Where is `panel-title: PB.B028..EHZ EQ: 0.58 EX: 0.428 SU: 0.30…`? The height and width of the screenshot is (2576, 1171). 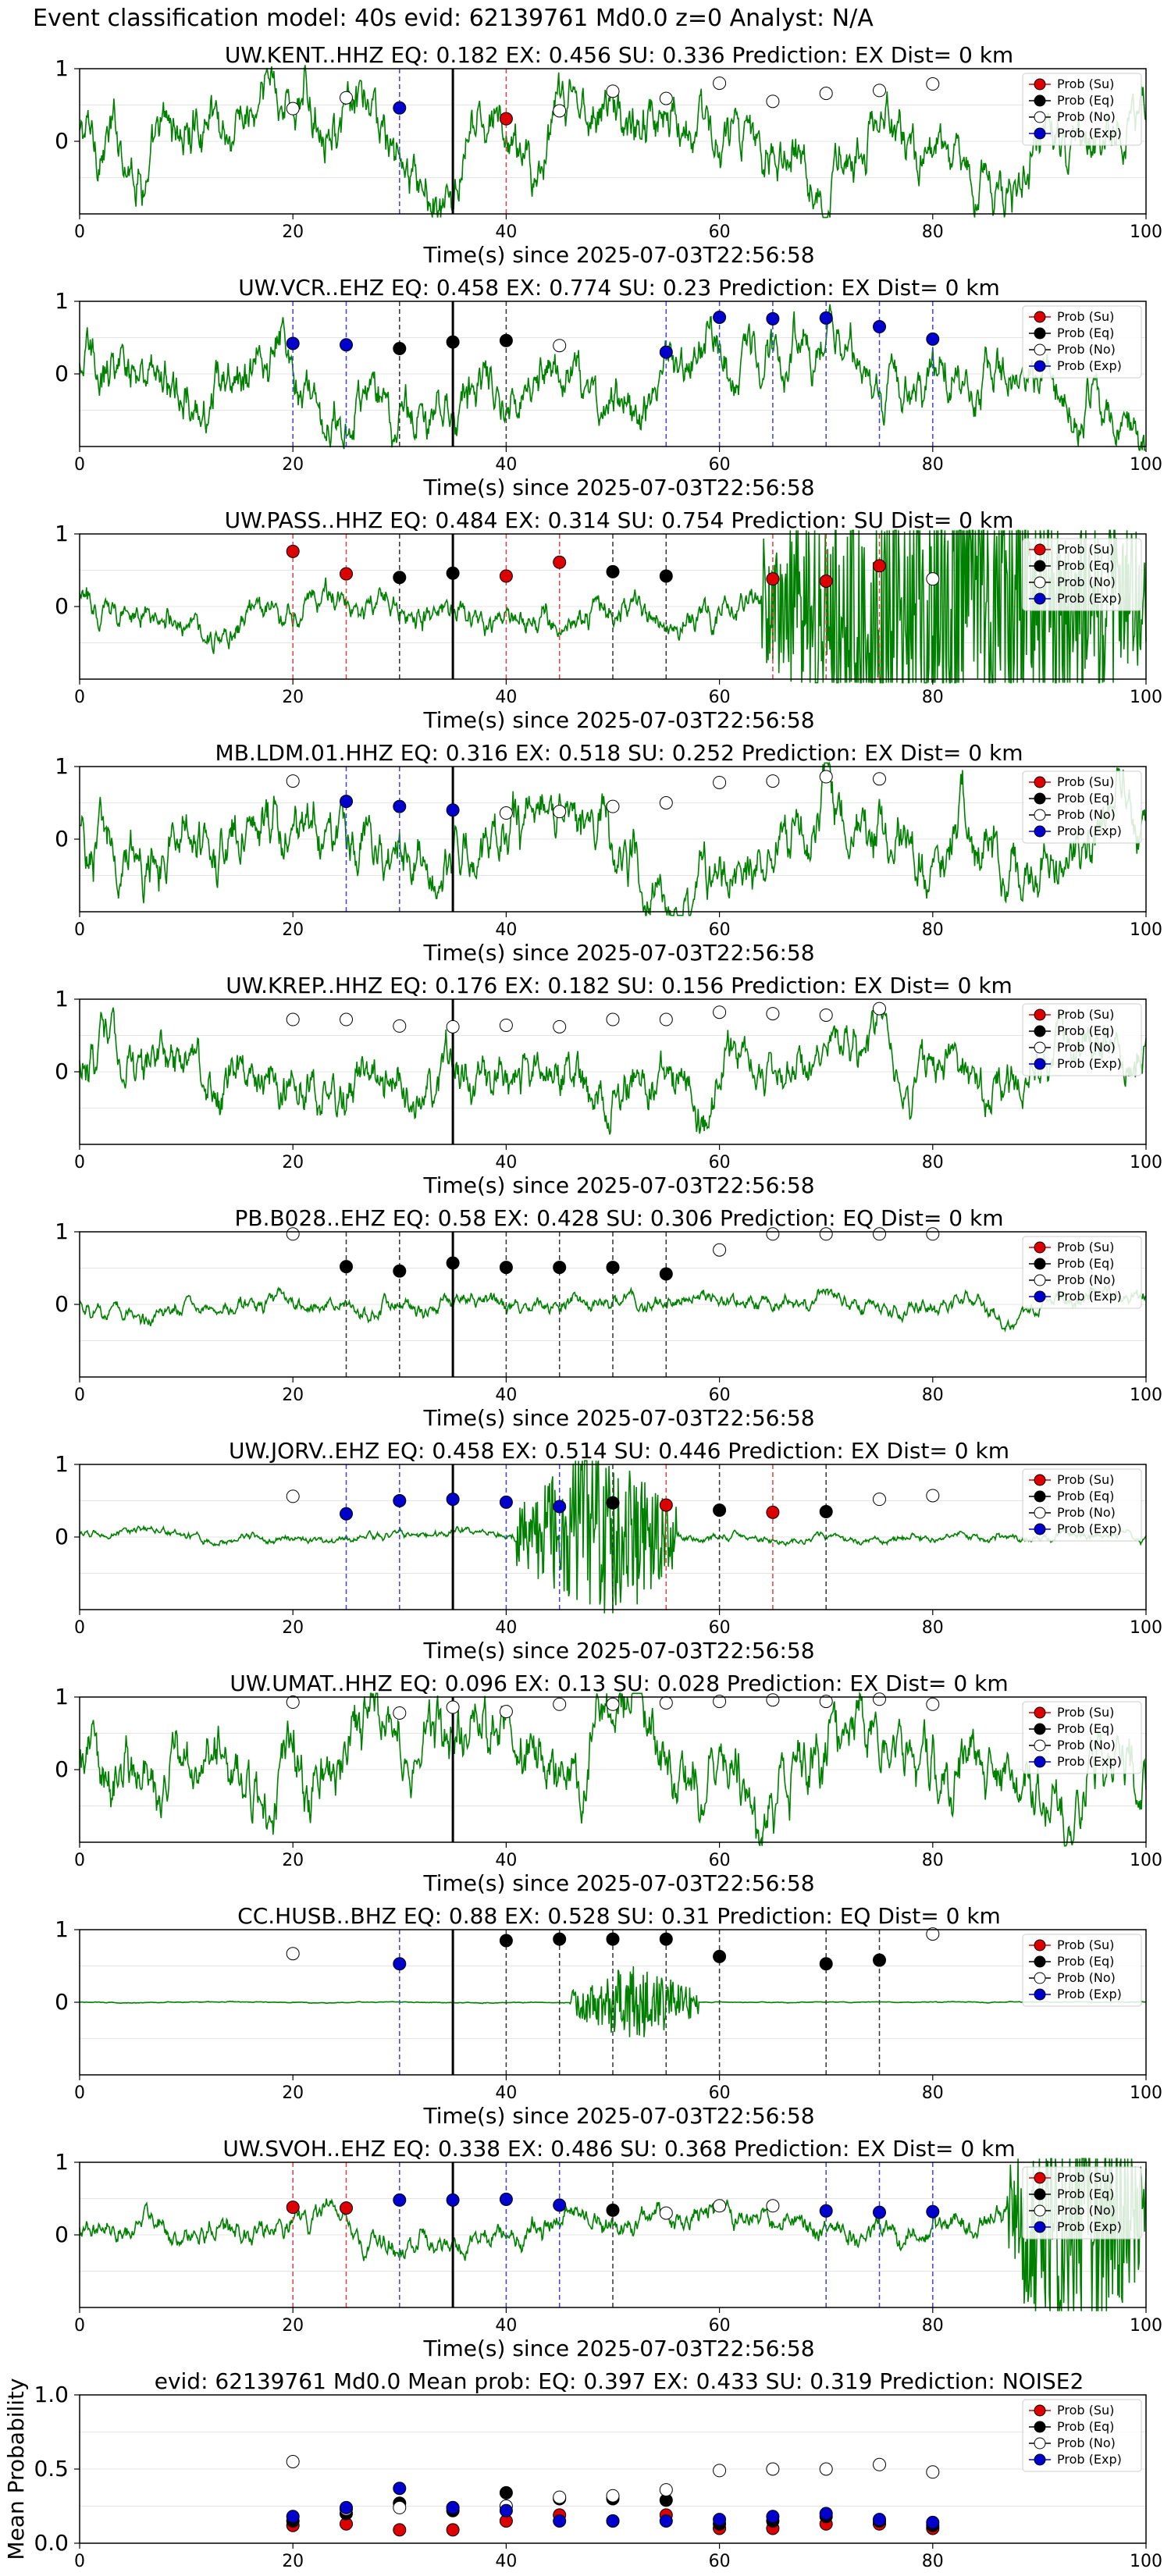 panel-title: PB.B028..EHZ EQ: 0.58 EX: 0.428 SU: 0.30… is located at coordinates (618, 1218).